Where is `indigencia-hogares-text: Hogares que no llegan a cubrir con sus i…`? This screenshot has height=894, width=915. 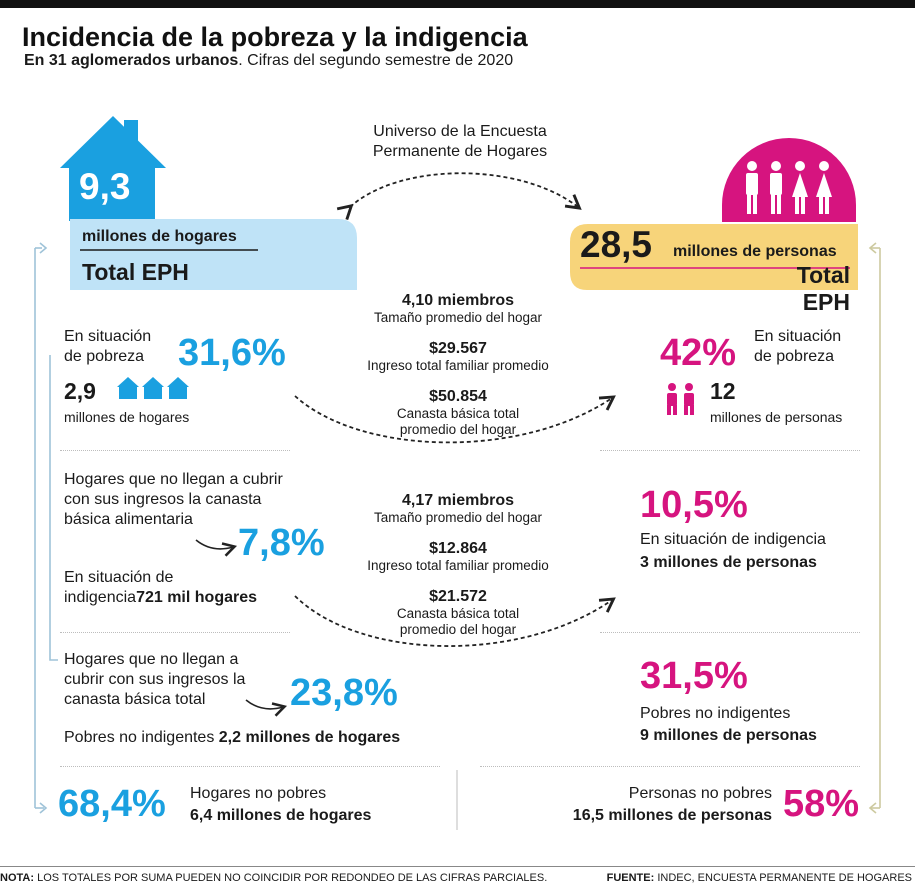 indigencia-hogares-text: Hogares que no llegan a cubrir con sus i… is located at coordinates (173, 499).